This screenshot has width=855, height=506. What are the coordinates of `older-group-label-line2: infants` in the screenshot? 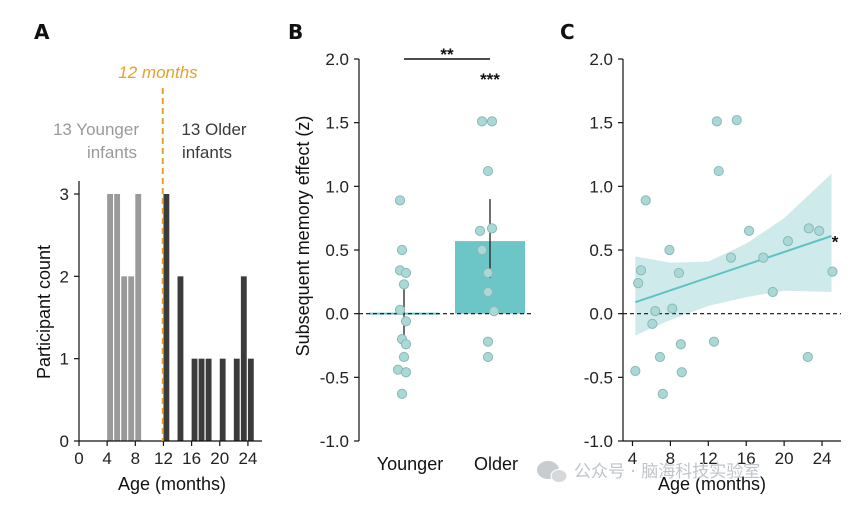 It's located at (207, 152).